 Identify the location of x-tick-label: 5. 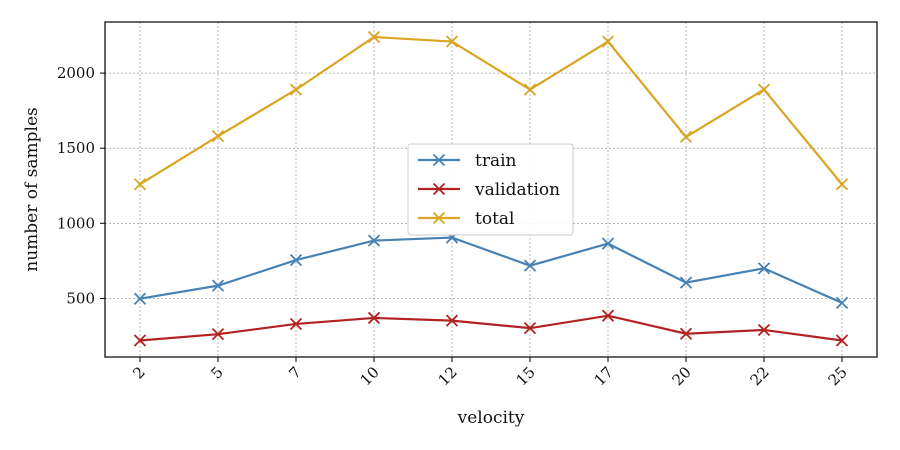
(216, 372).